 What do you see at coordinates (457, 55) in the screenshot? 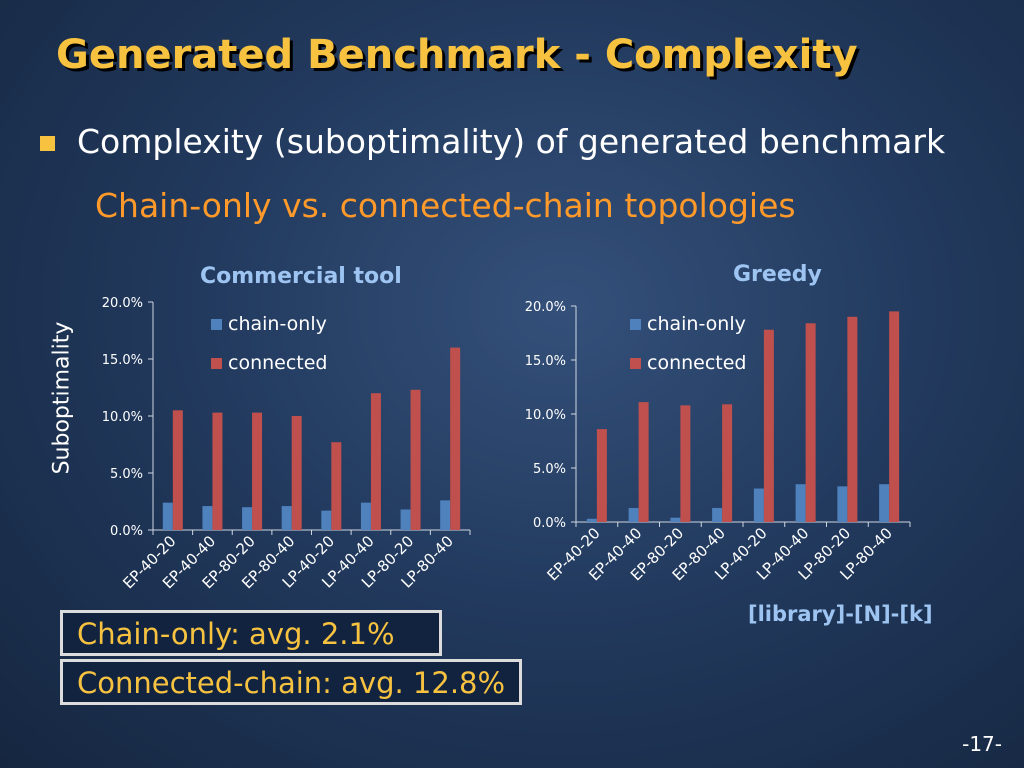
I see `slide-title: Generated Benchmark - Complexity` at bounding box center [457, 55].